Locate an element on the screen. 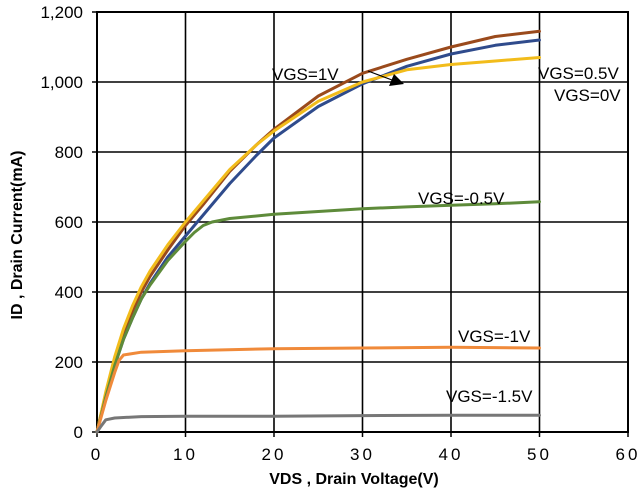  label-vgs-0v: VGS=0V is located at coordinates (587, 95).